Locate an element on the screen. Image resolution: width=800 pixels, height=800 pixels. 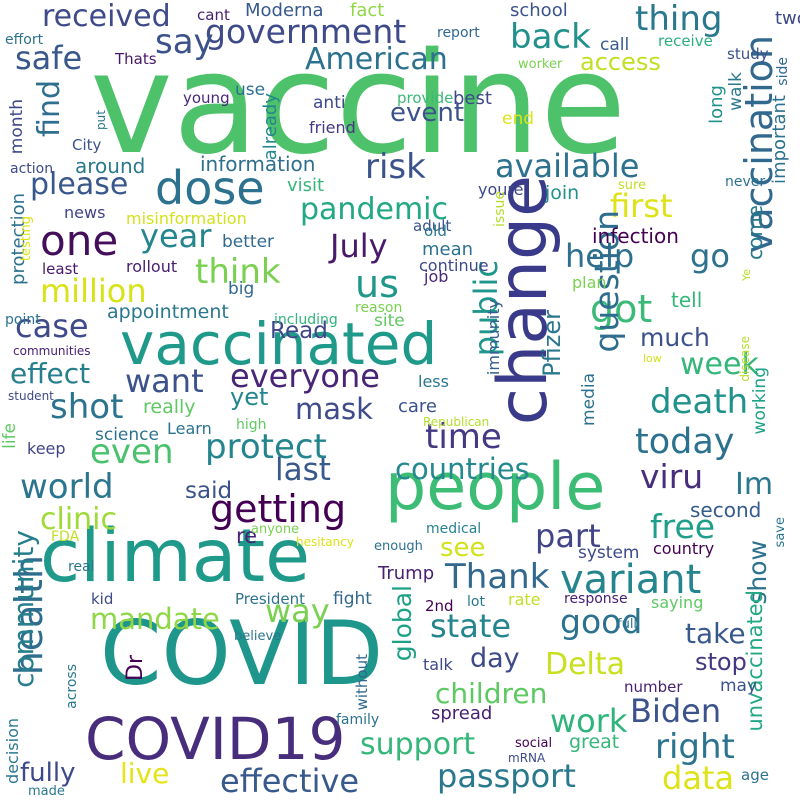
cloud-word: world is located at coordinates (67, 487).